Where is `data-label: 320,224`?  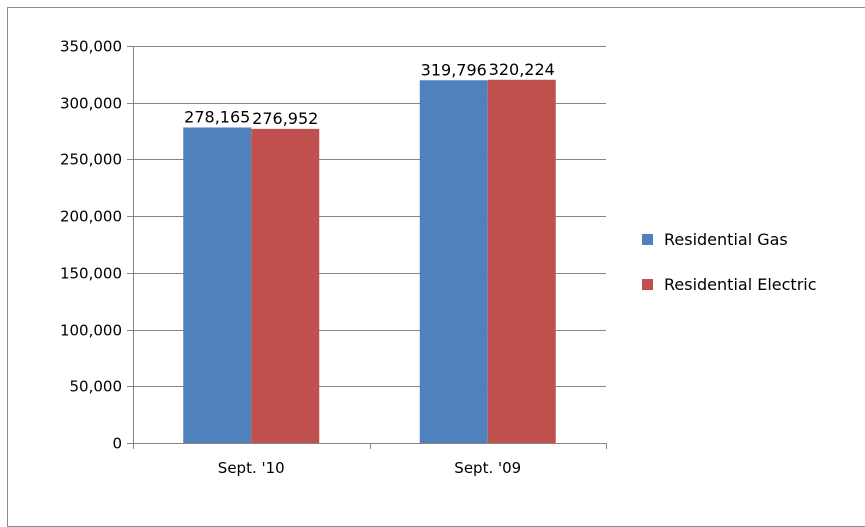 data-label: 320,224 is located at coordinates (522, 69).